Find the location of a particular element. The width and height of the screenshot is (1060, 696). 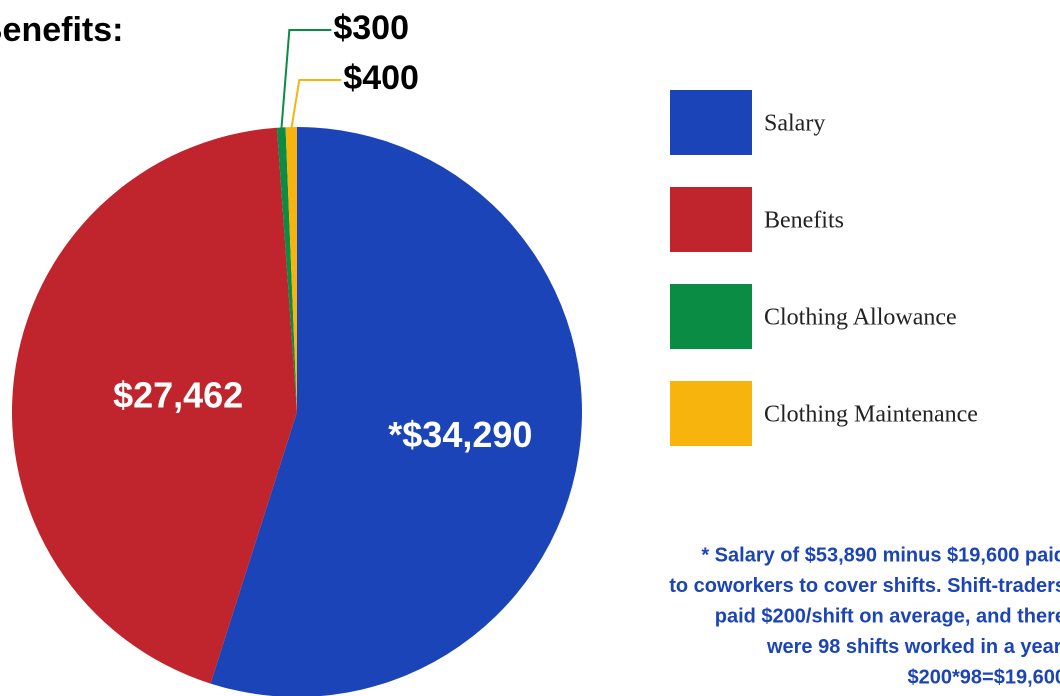

data-label: *$34,290 is located at coordinates (460, 434).